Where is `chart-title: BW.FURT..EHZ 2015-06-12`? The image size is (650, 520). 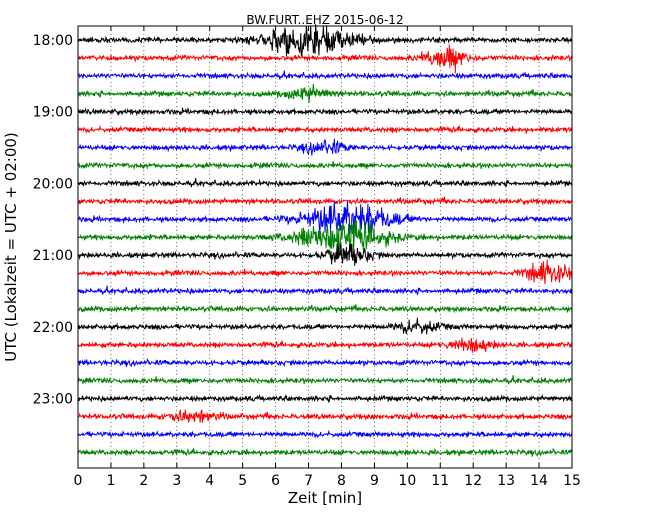
chart-title: BW.FURT..EHZ 2015-06-12 is located at coordinates (324, 20).